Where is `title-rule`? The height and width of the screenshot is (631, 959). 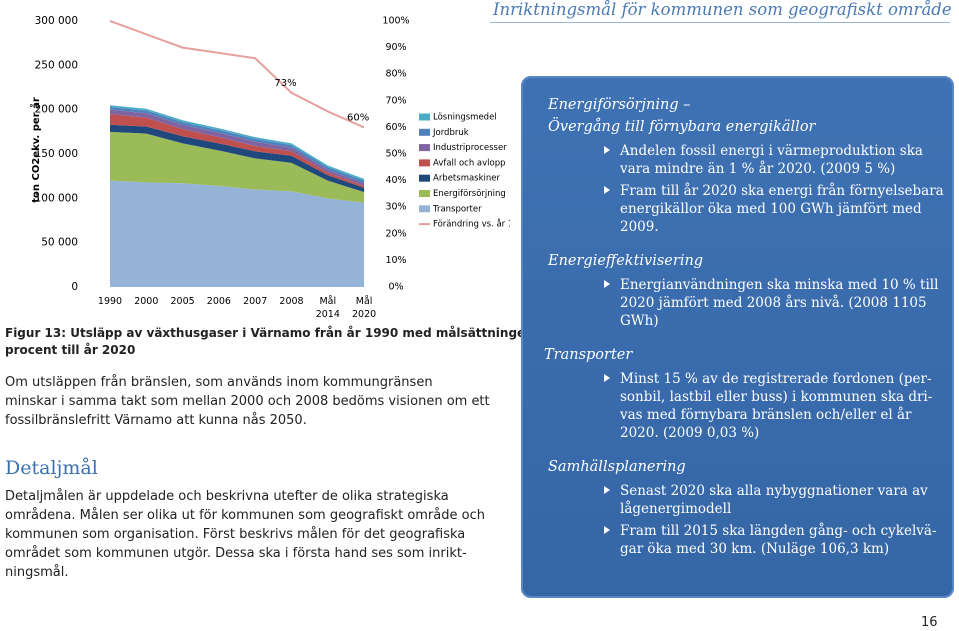 title-rule is located at coordinates (720, 22).